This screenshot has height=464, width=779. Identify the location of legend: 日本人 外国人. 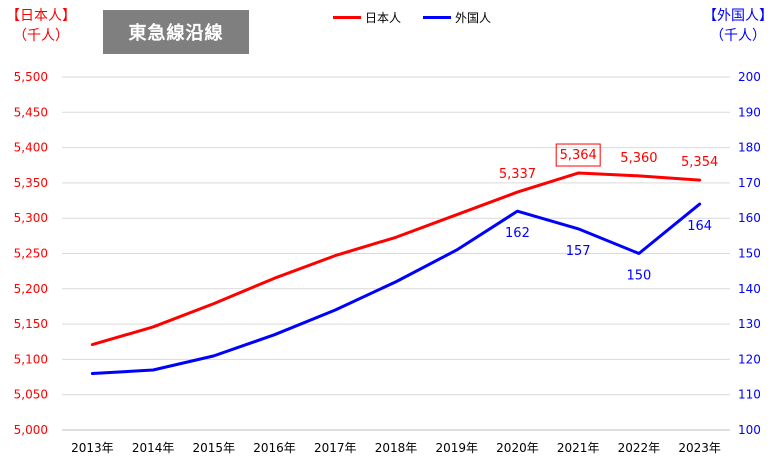
(423, 17).